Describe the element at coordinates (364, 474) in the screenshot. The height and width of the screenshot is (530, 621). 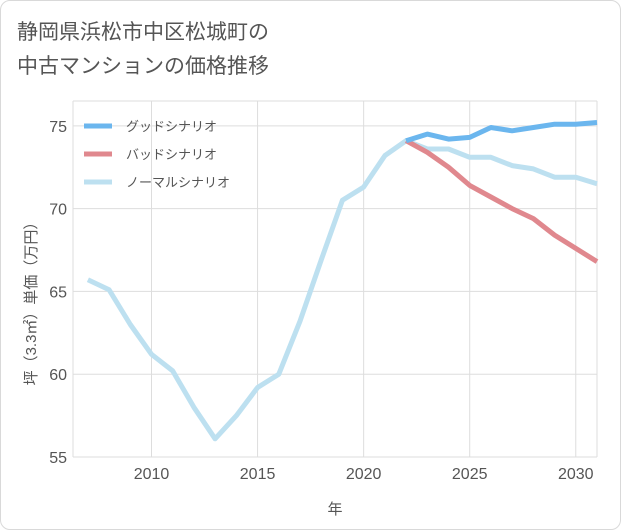
I see `x-tick-label: 2020` at that location.